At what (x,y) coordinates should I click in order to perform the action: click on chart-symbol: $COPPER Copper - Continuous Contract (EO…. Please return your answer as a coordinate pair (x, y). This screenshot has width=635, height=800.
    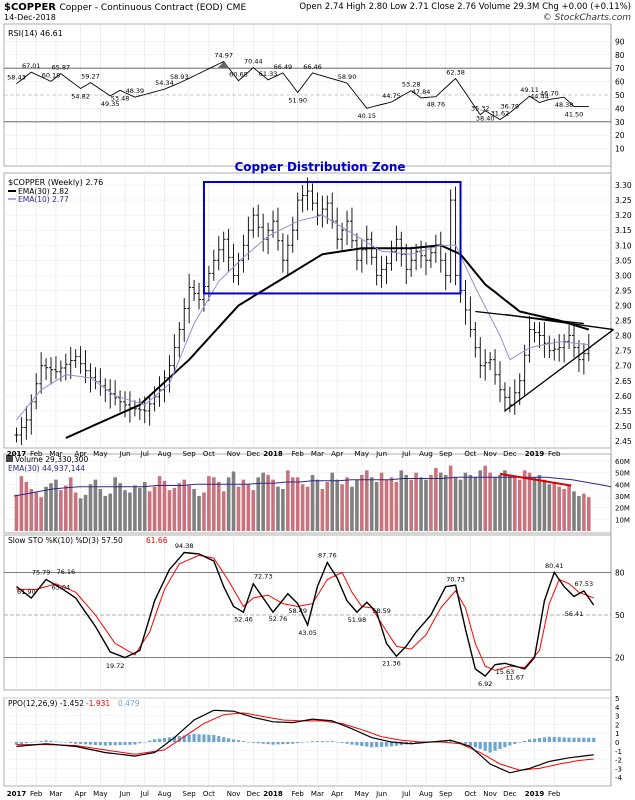
    Looking at the image, I should click on (125, 7).